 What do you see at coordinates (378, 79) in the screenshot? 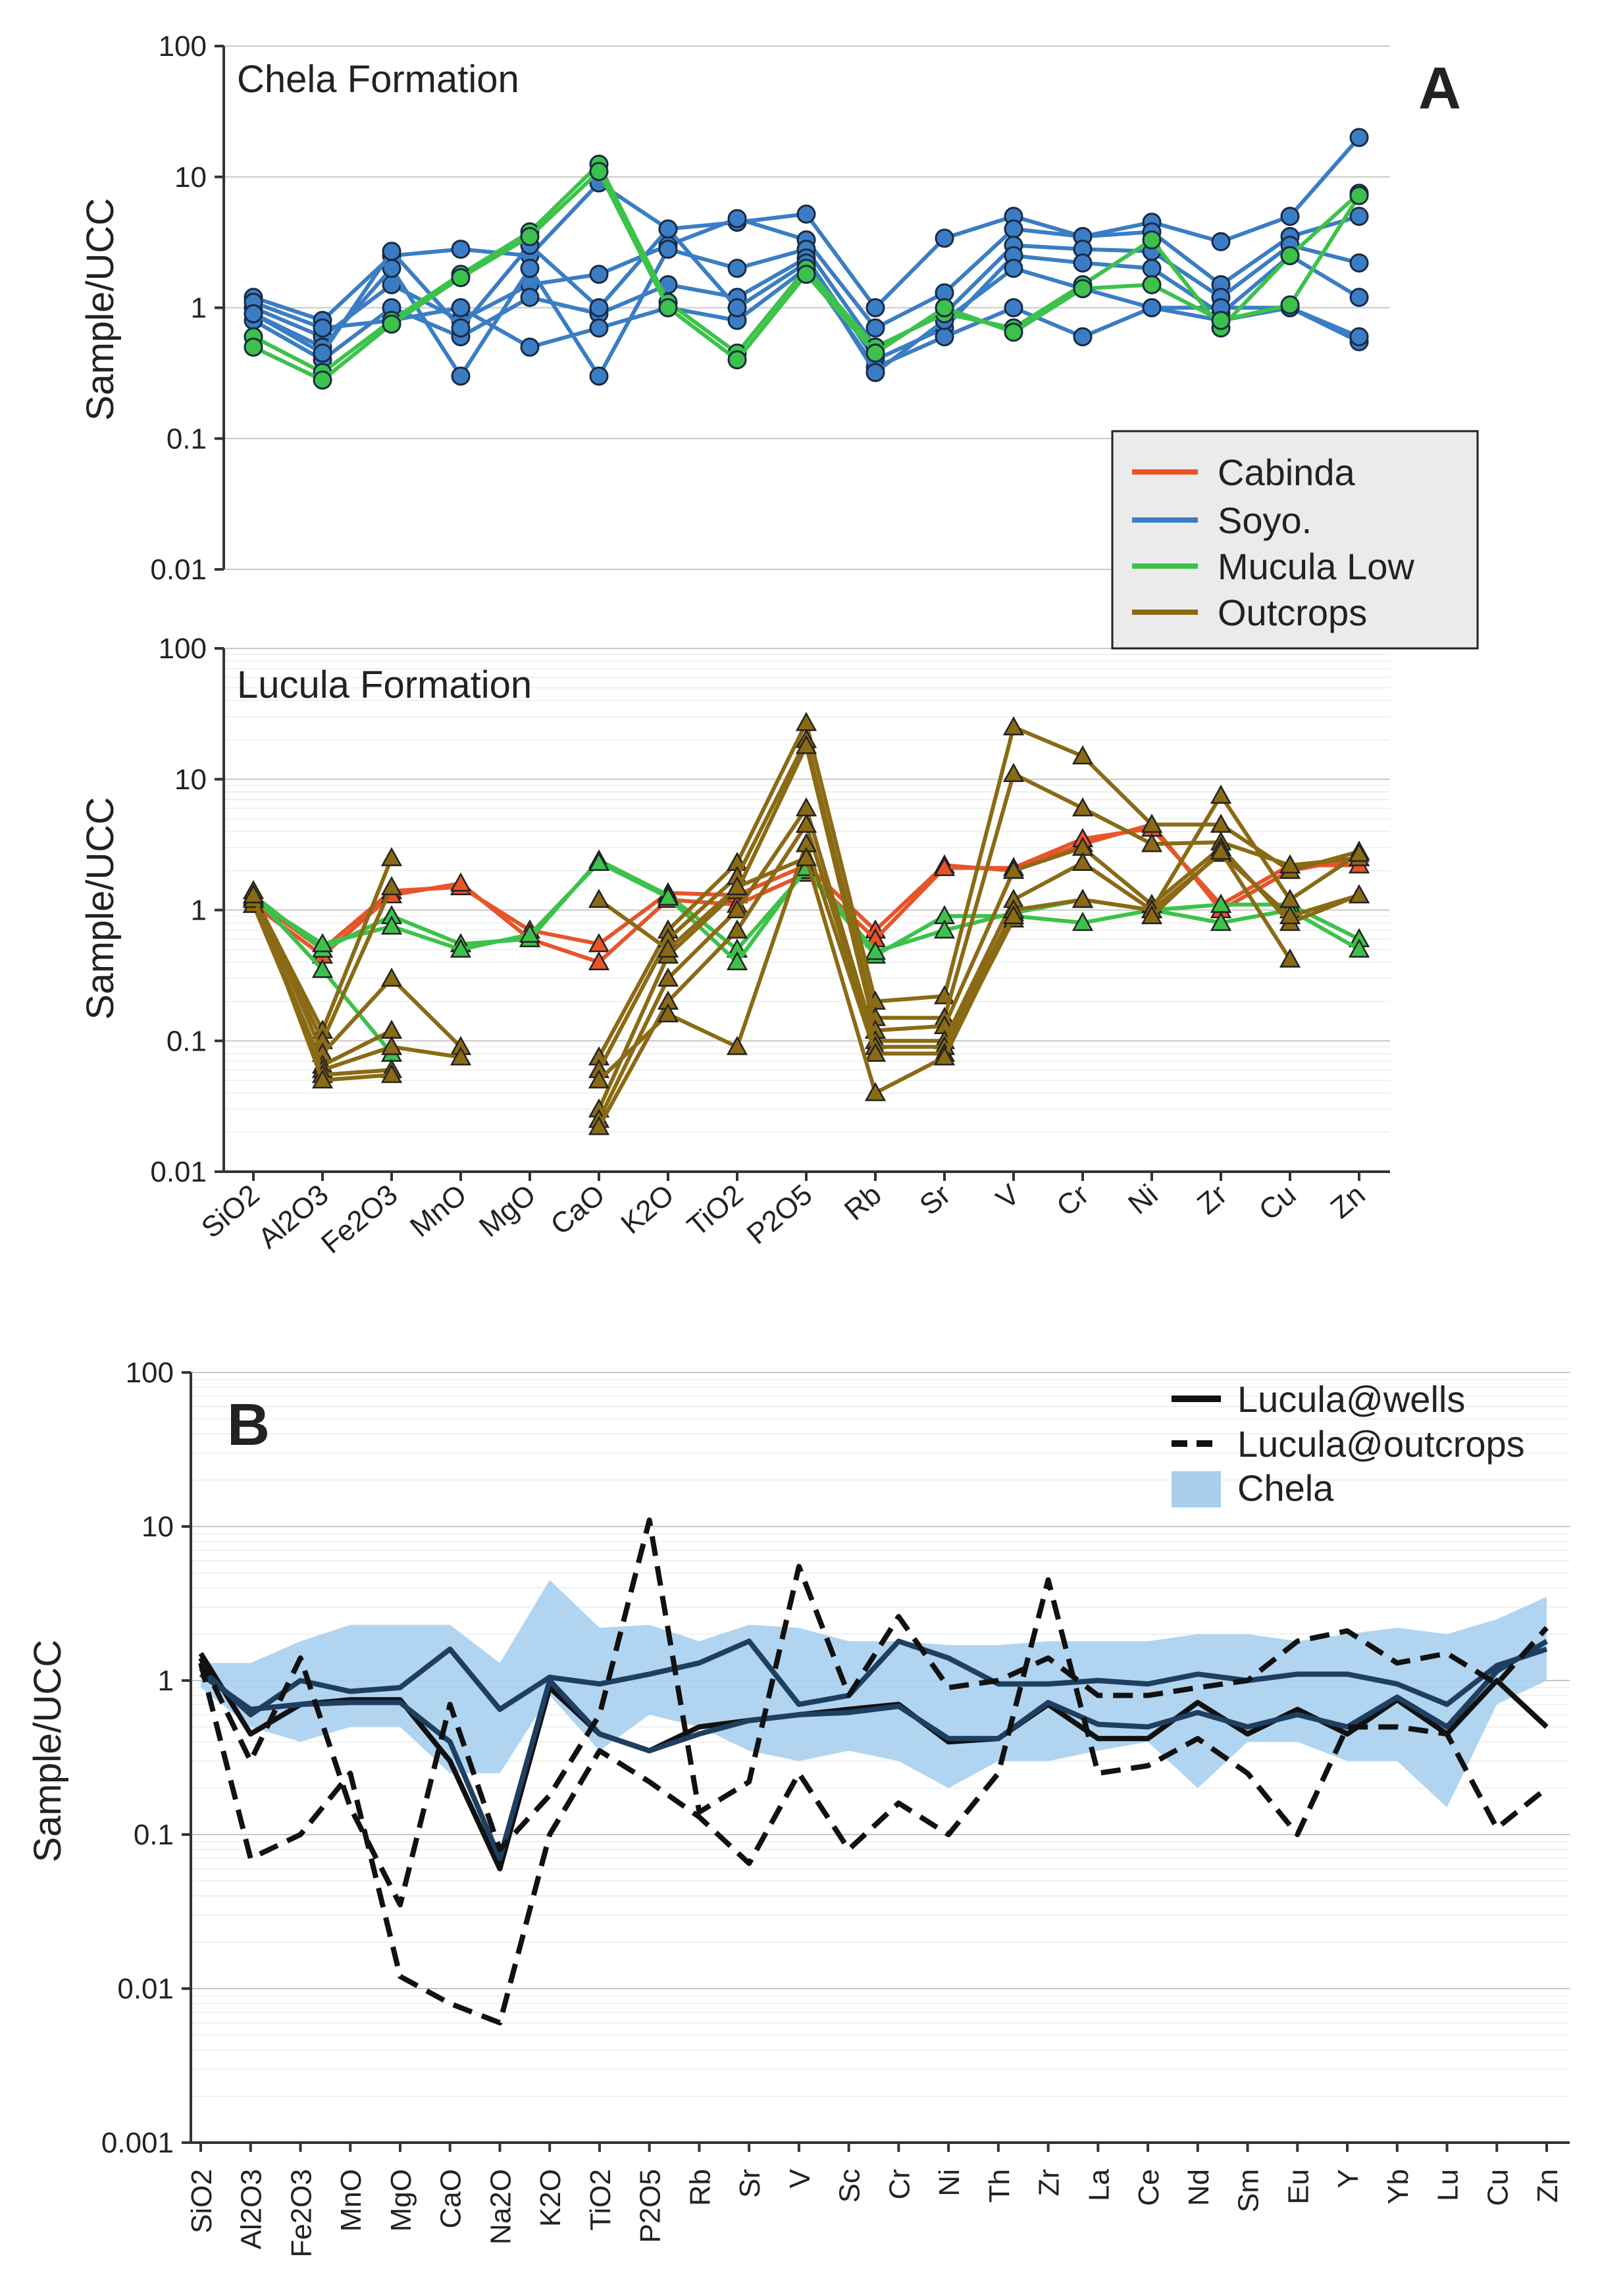
I see `chela-formation-title: Chela Formation` at bounding box center [378, 79].